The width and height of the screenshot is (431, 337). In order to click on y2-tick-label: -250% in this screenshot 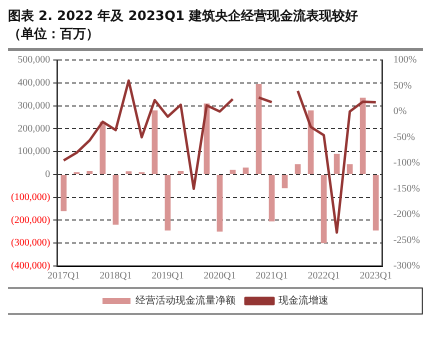, I will do `click(406, 240)`.